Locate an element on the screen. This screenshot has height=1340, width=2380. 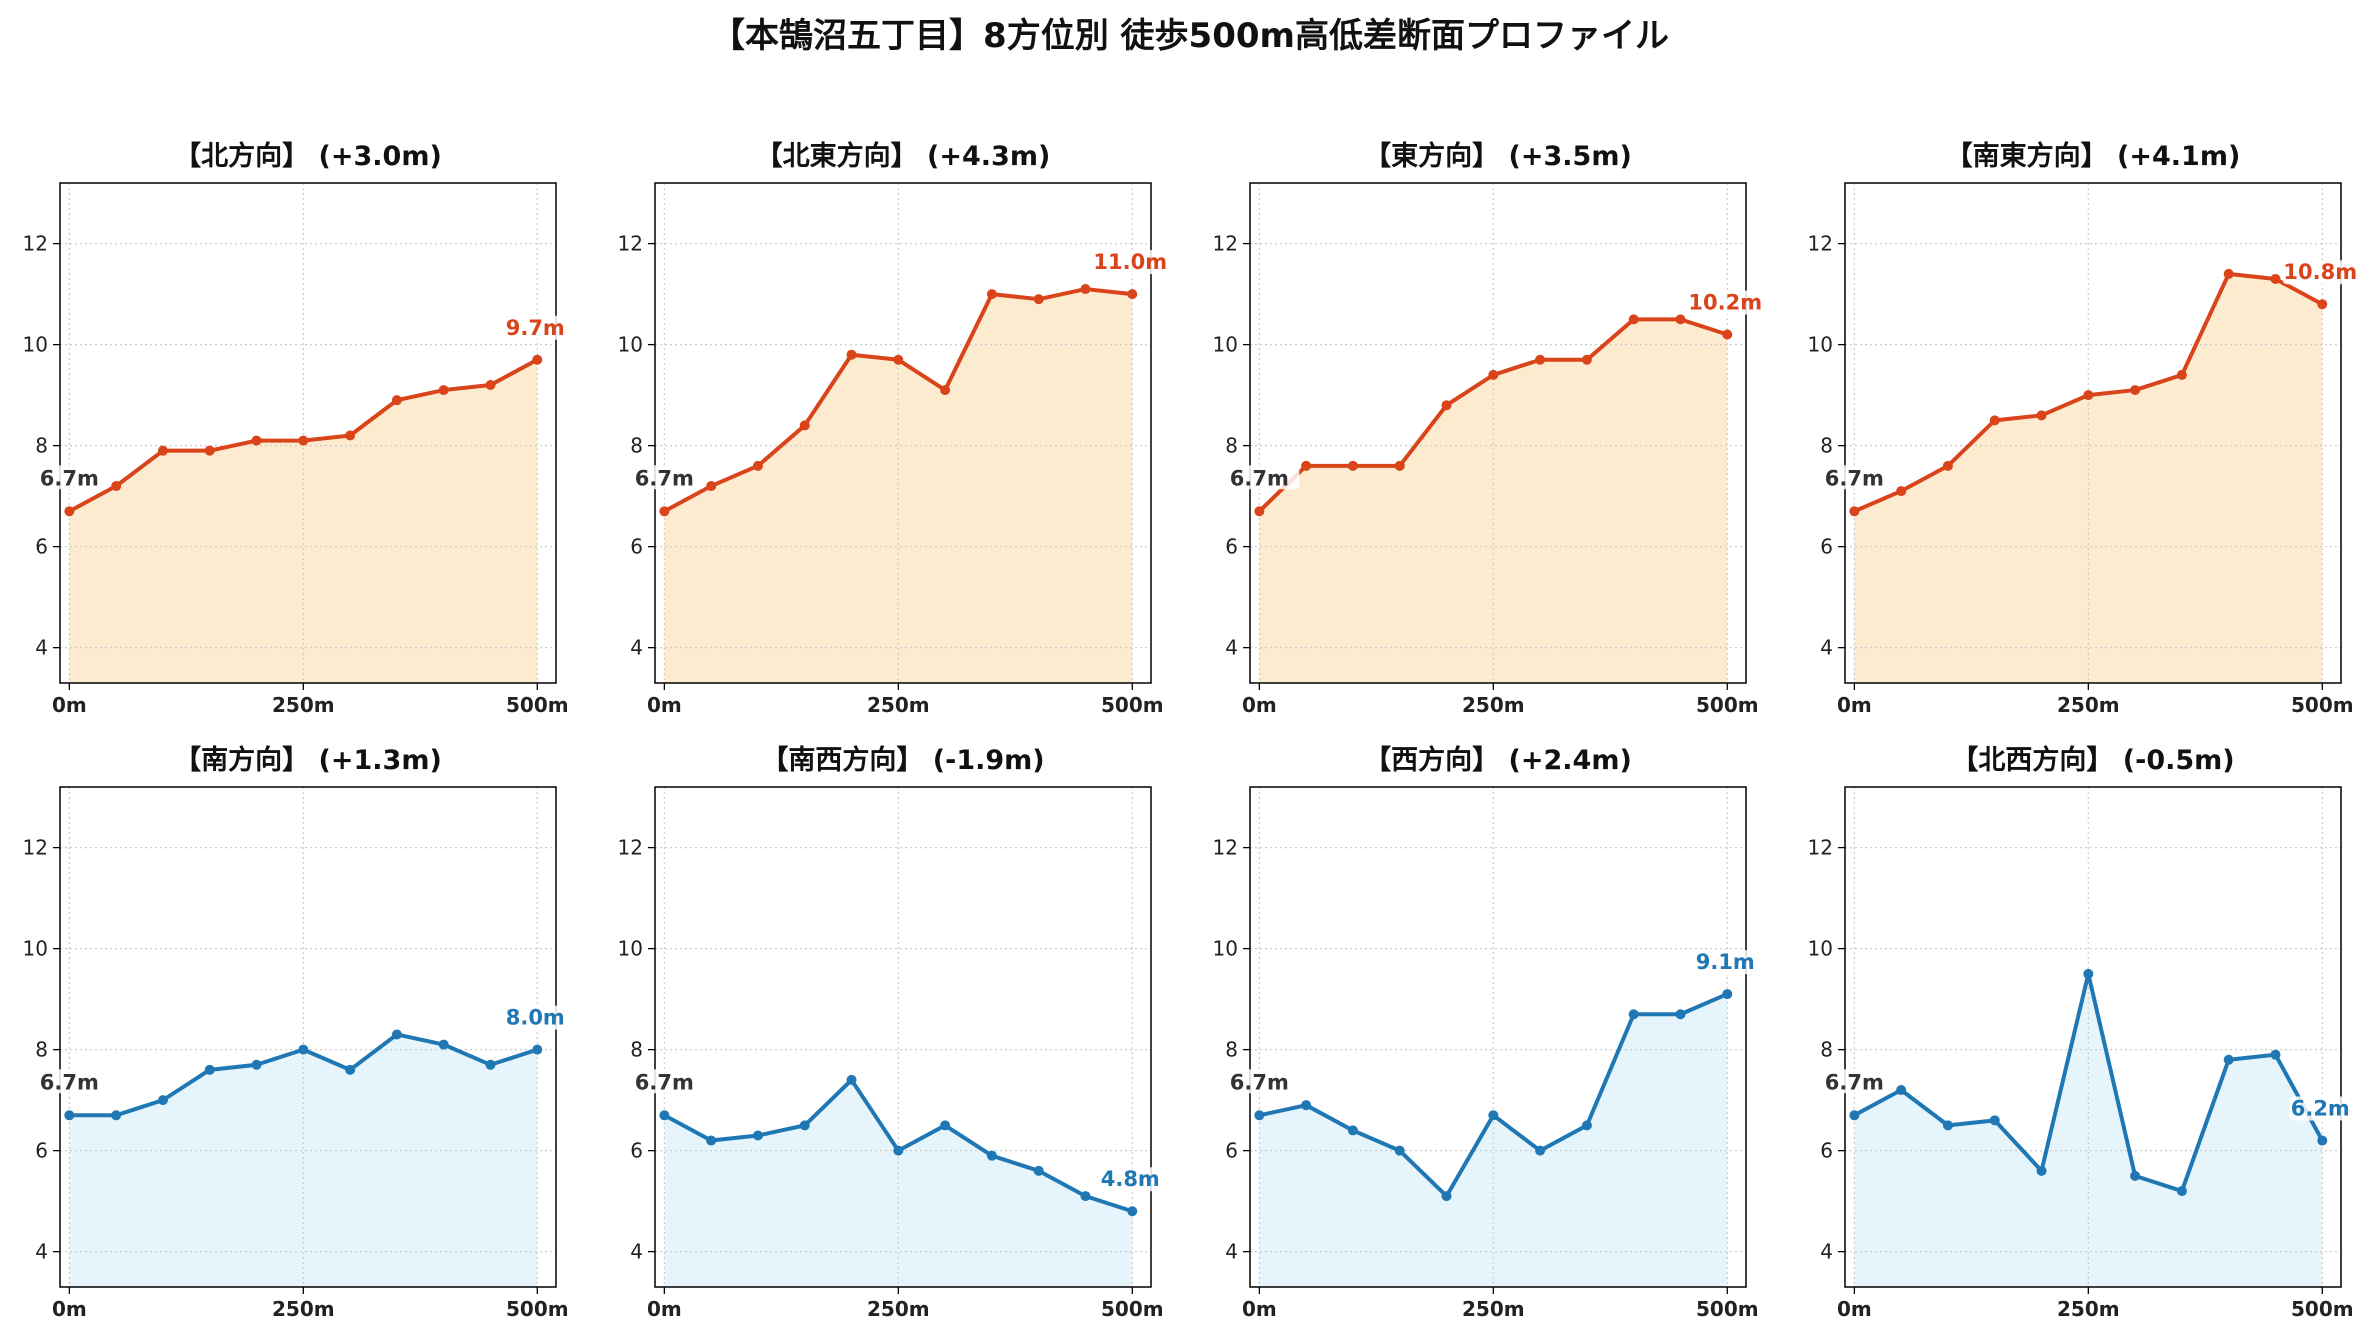
panel-5: 4 6 8 10 12 0m 250m 500m 【南方向】 (+1.3m) 6.7m 8.0m is located at coordinates (296, 1032).